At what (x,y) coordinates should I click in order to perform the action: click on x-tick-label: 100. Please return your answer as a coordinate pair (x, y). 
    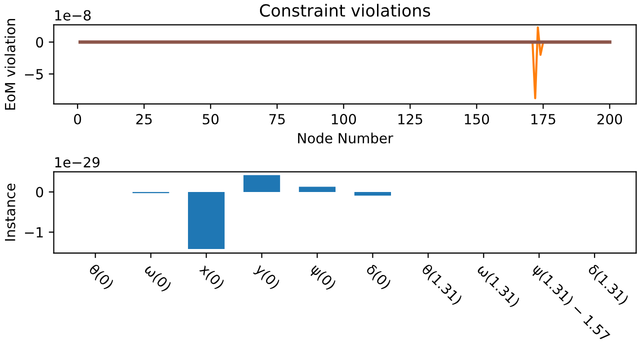
    Looking at the image, I should click on (344, 119).